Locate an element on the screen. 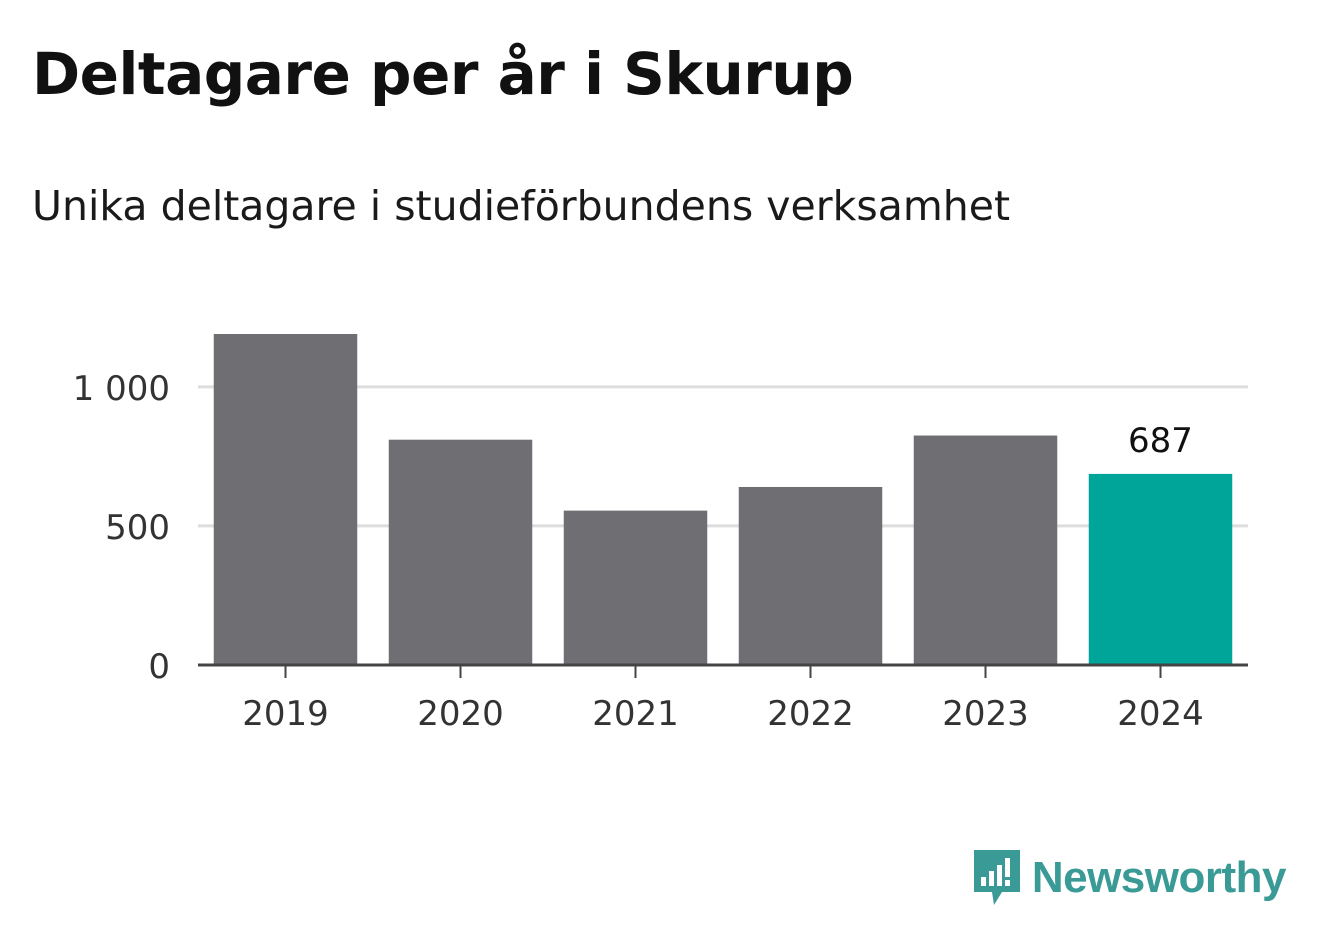 This screenshot has width=1322, height=939. x-tick-label: 2019 is located at coordinates (285, 714).